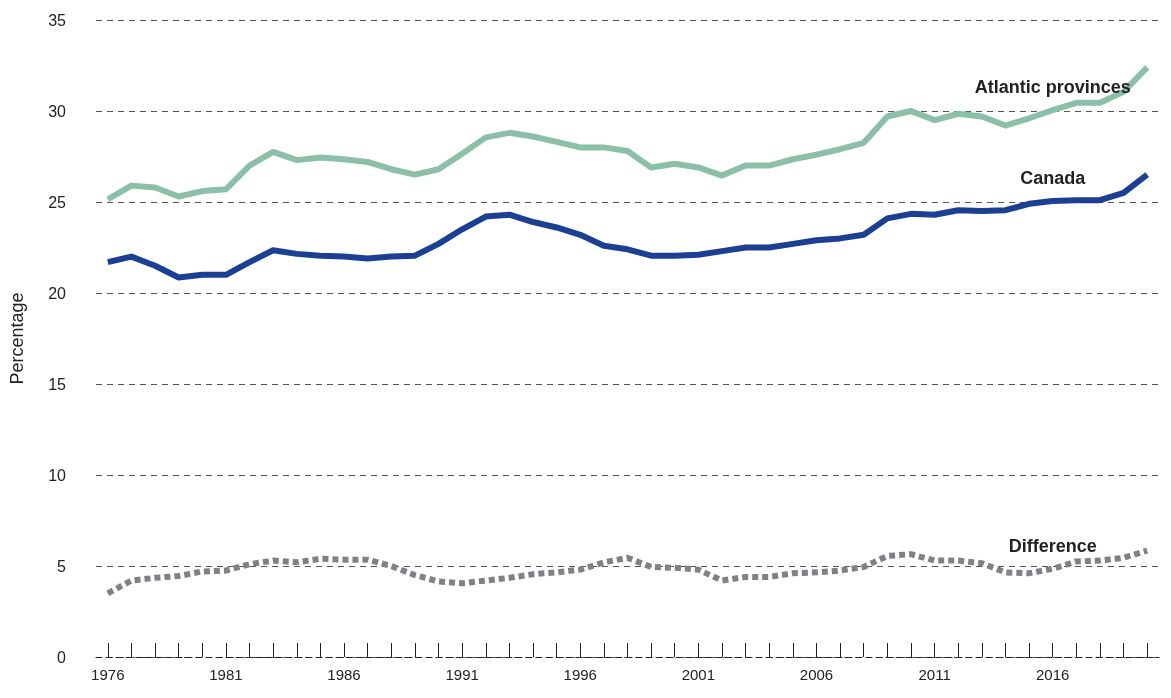  I want to click on x-tick-label: 2011, so click(934, 674).